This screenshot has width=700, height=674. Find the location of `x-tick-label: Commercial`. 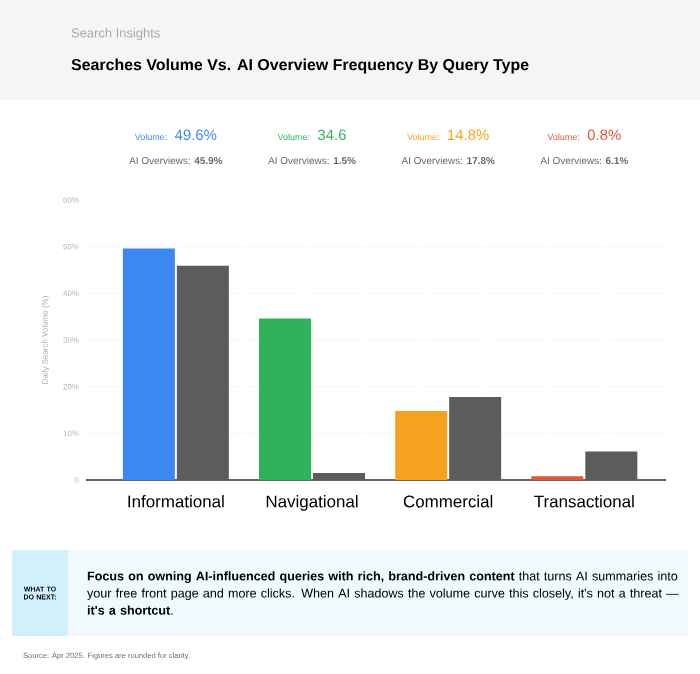

x-tick-label: Commercial is located at coordinates (448, 501).